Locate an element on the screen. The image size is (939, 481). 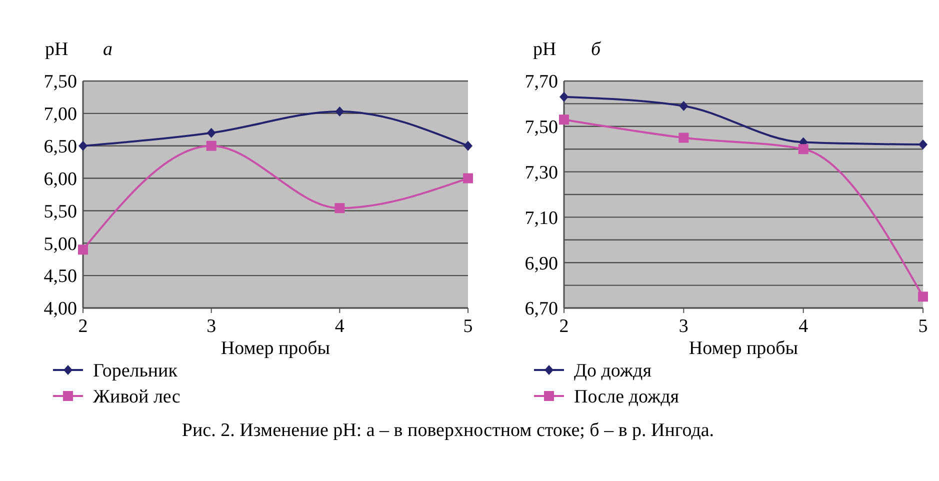
y-tick-label: 4,50 is located at coordinates (60, 277).